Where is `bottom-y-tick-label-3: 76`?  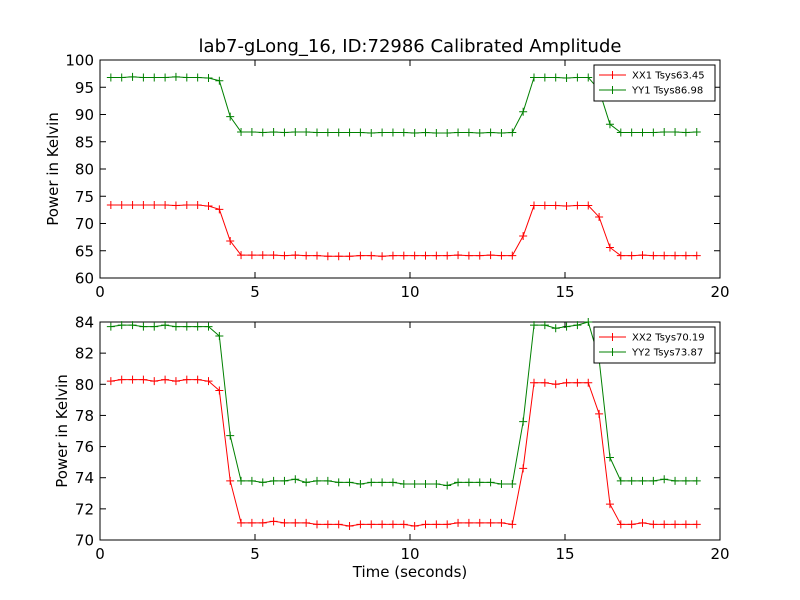
bottom-y-tick-label-3: 76 is located at coordinates (84, 447).